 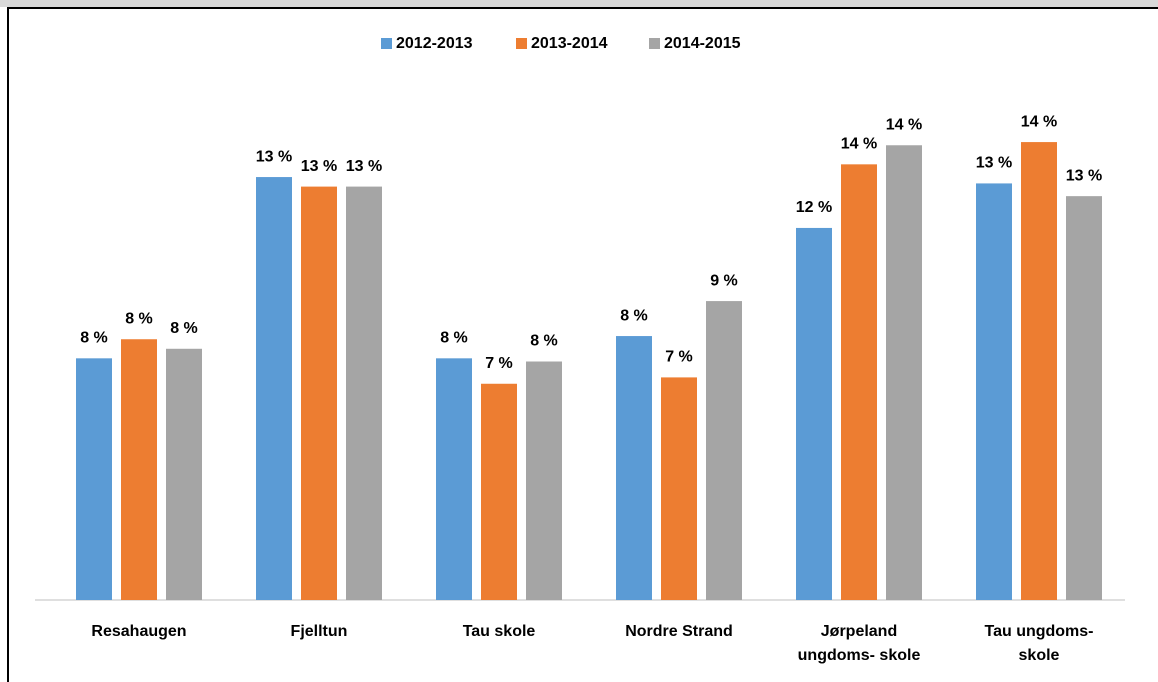 I want to click on x-tick-label: Resahaugen, so click(x=139, y=631).